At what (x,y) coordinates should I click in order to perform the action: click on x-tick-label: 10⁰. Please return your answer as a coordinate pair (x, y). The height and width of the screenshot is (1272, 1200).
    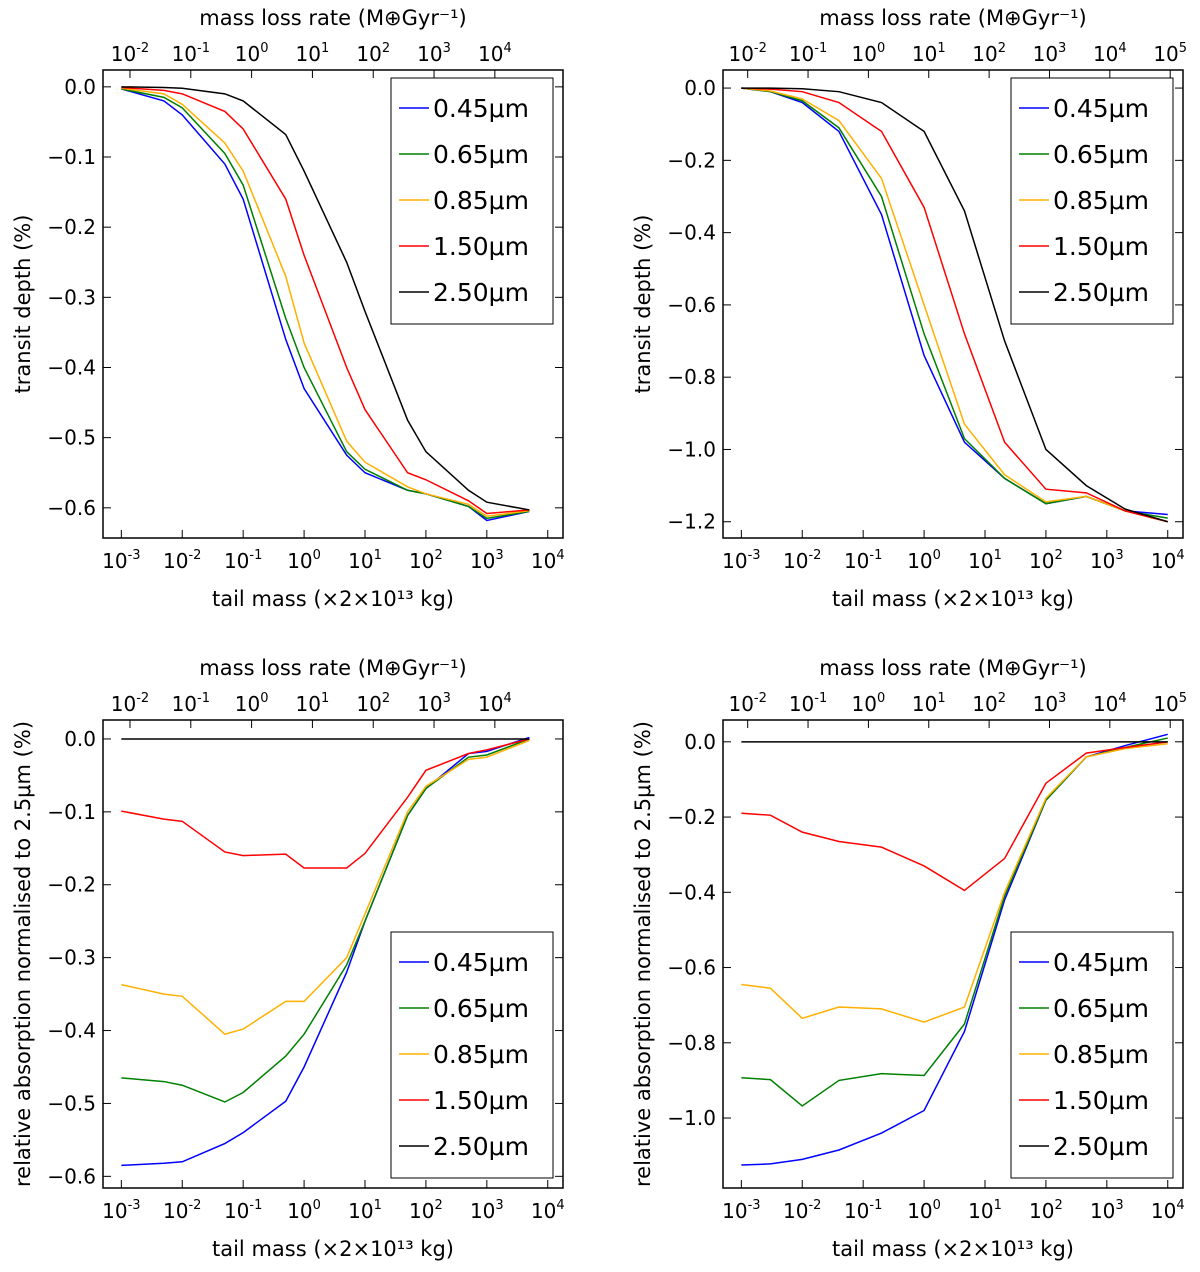
    Looking at the image, I should click on (924, 1210).